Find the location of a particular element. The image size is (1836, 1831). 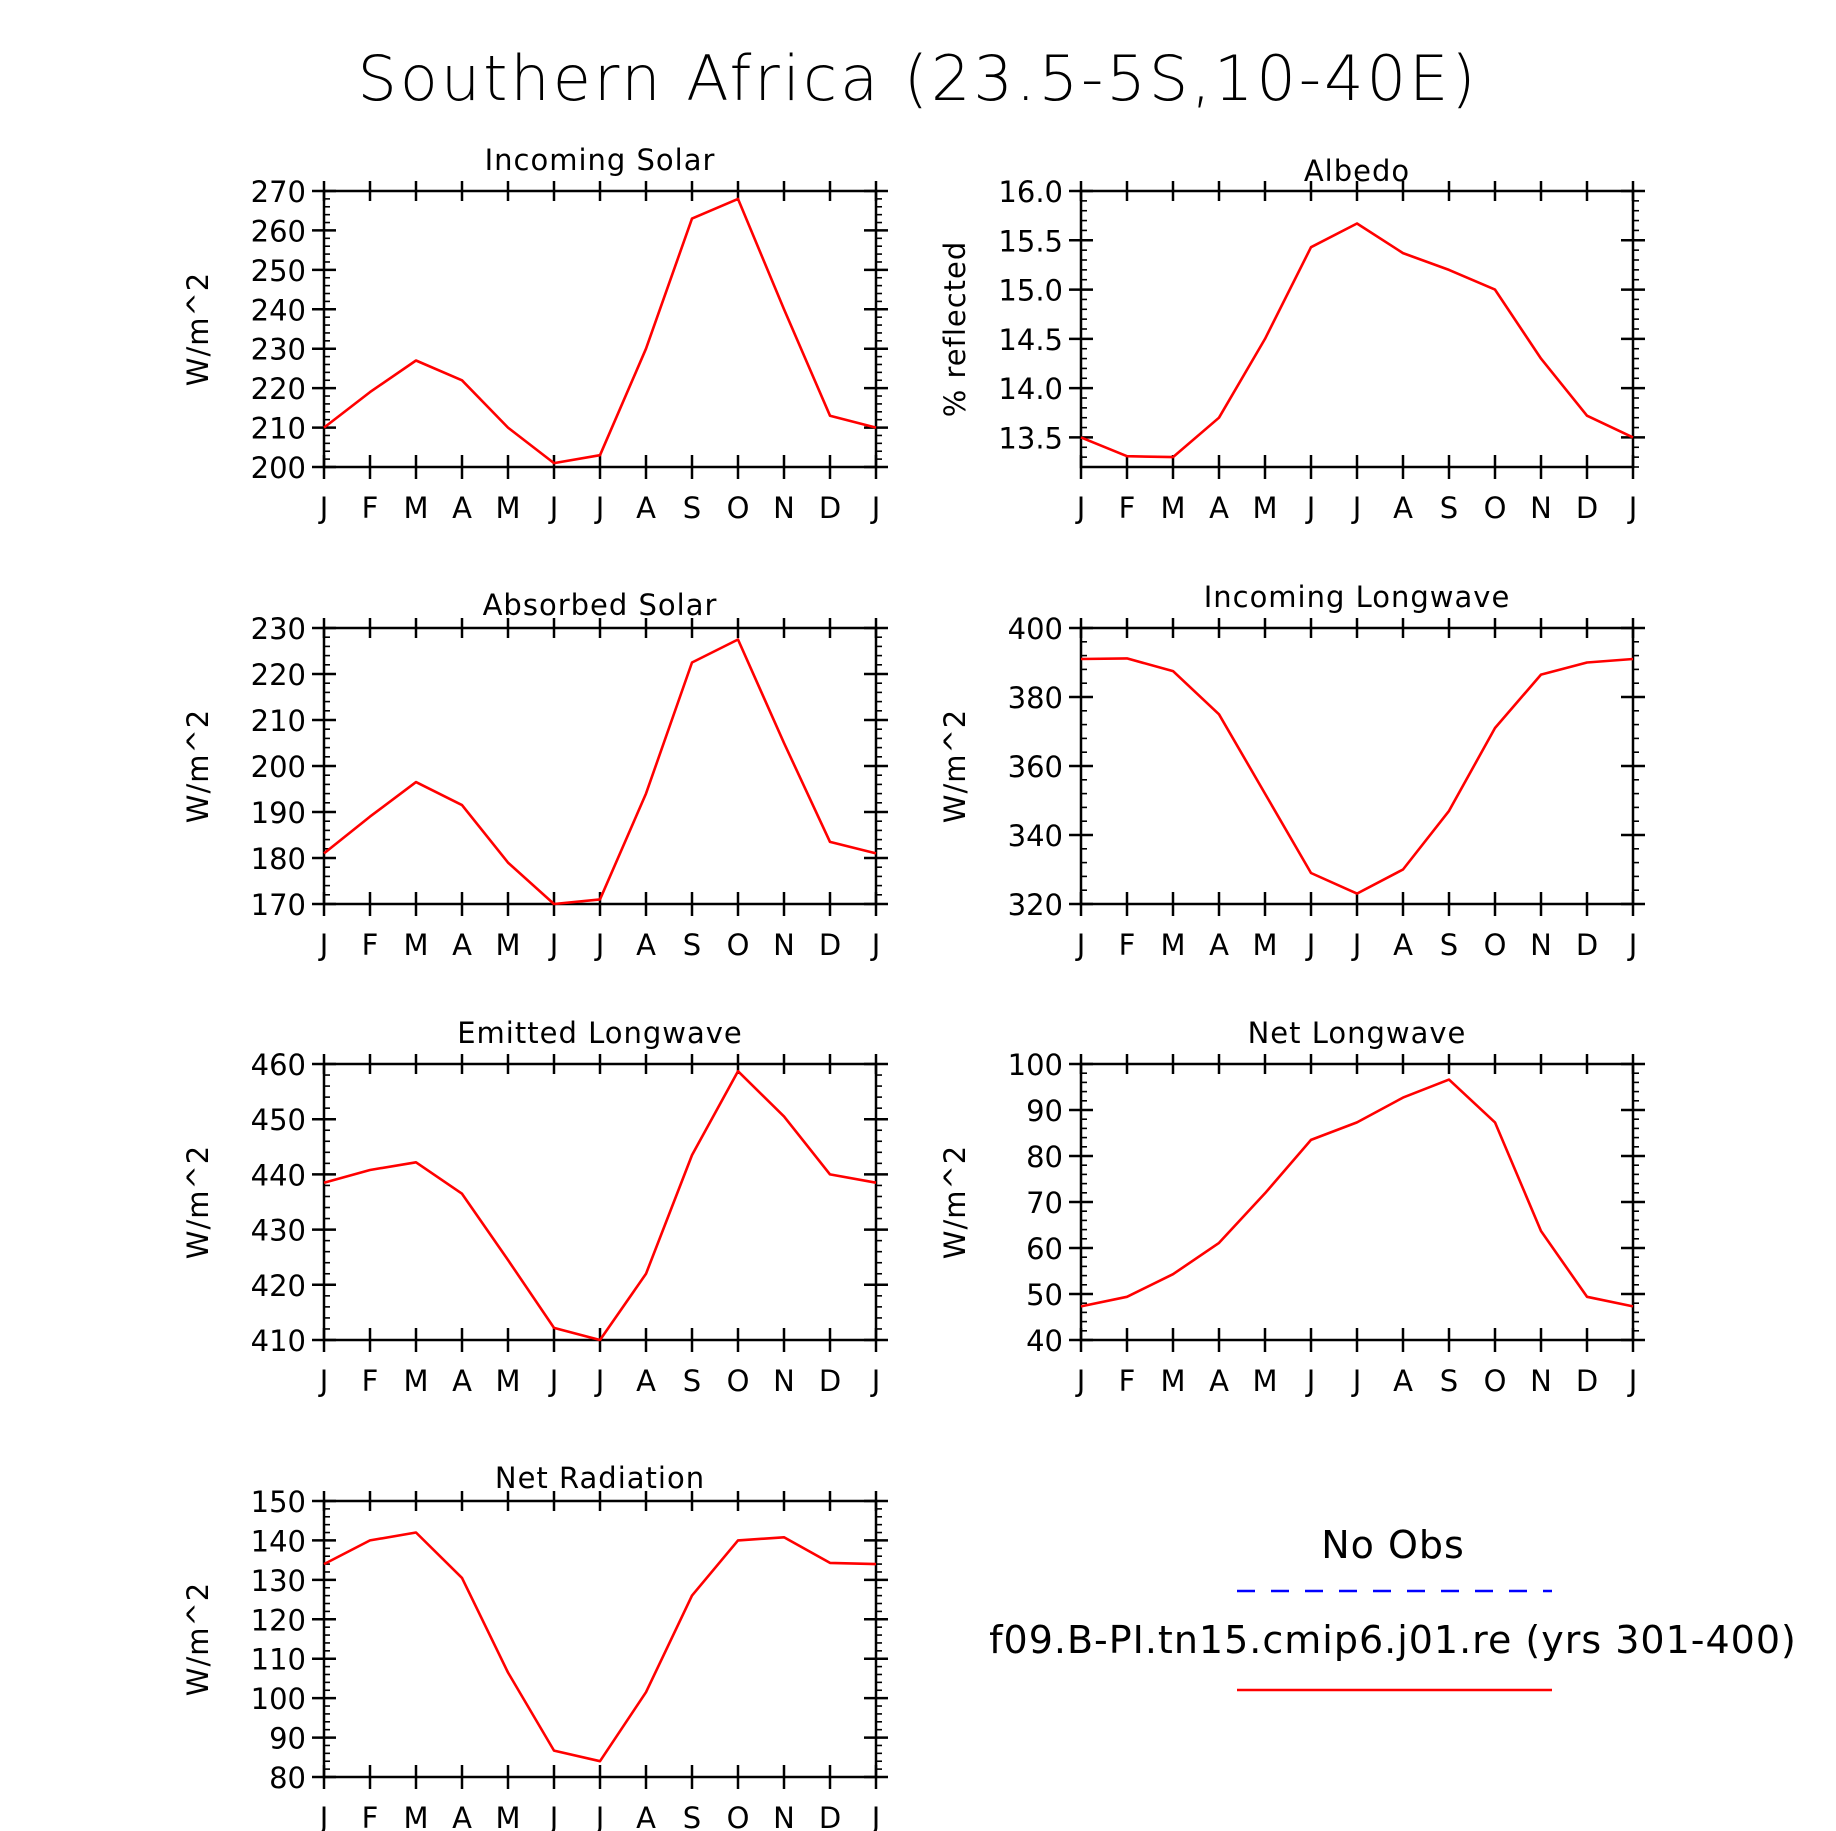

y-tick-label: 230 is located at coordinates (278, 629).